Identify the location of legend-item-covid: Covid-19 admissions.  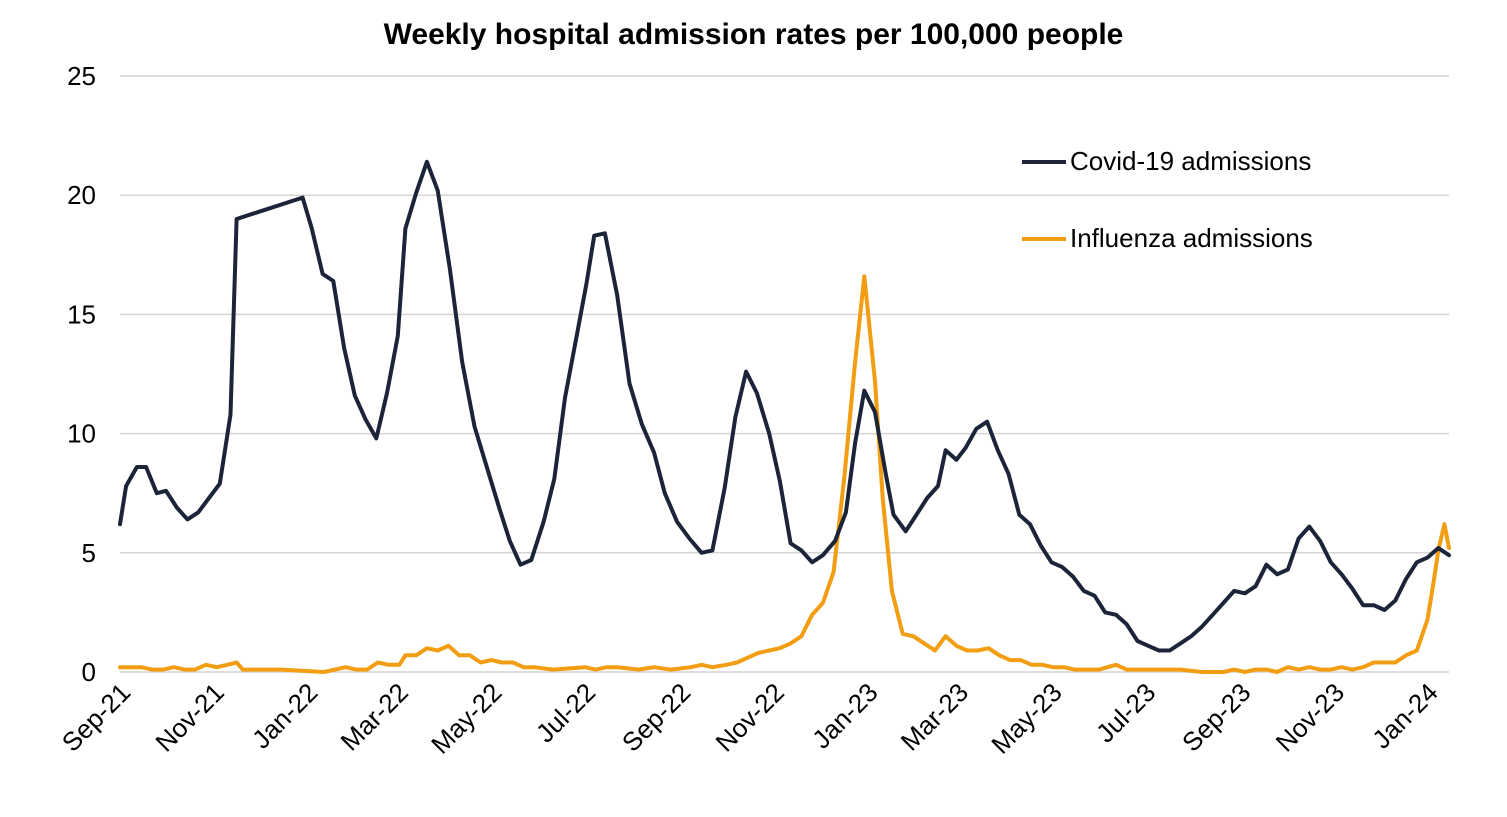
(1166, 161).